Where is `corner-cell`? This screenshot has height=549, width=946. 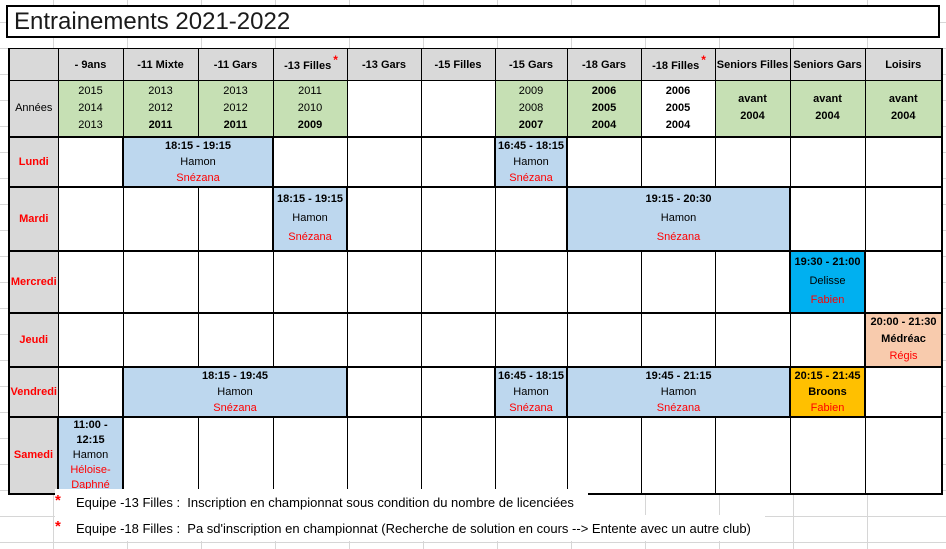 corner-cell is located at coordinates (33, 64).